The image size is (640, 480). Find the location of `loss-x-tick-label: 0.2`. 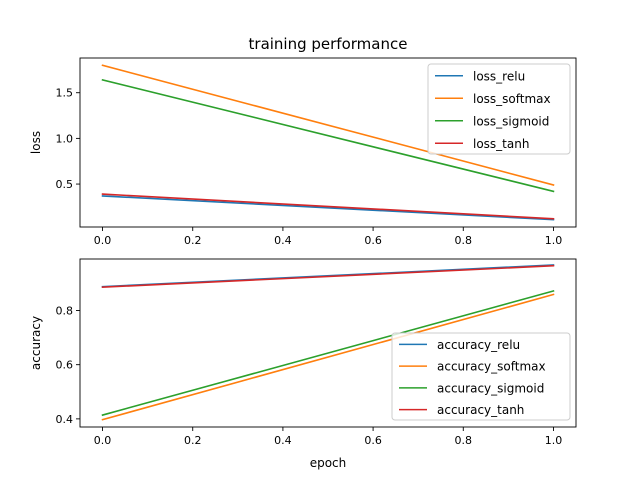

loss-x-tick-label: 0.2 is located at coordinates (193, 240).